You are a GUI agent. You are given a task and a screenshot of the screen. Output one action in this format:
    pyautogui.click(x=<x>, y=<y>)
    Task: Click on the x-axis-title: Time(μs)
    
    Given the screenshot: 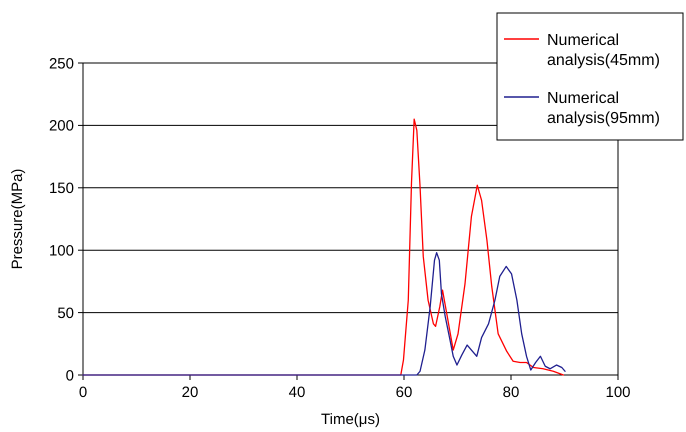 What is the action you would take?
    pyautogui.click(x=350, y=419)
    